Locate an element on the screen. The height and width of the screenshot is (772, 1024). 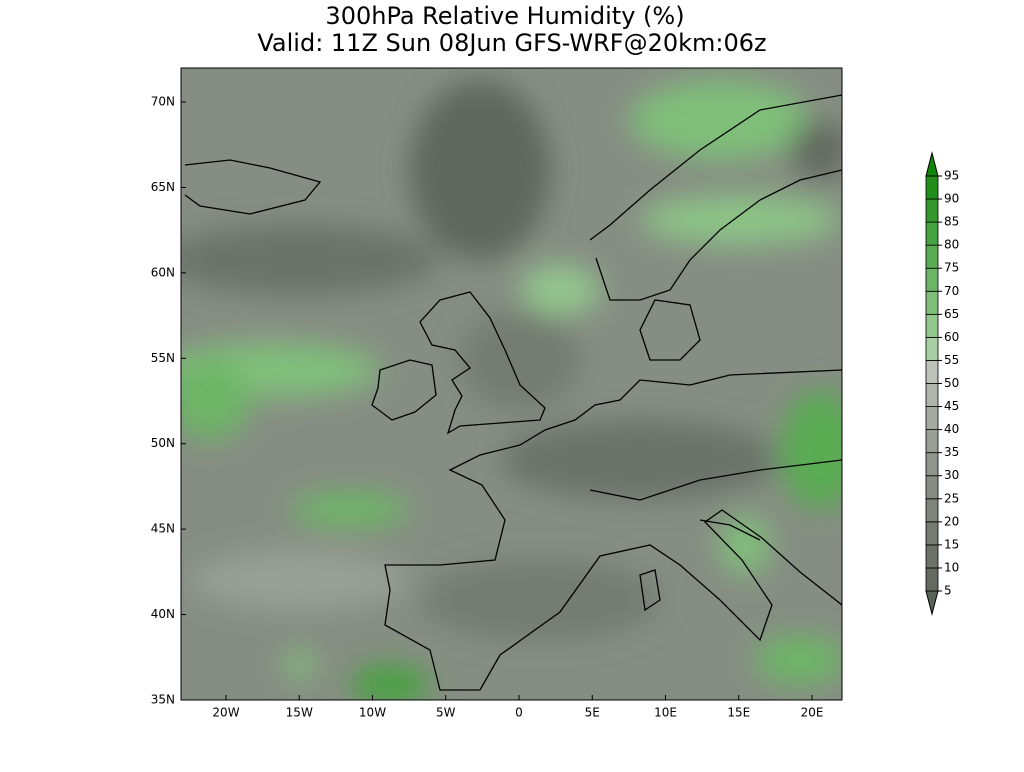
lat-label: 60N is located at coordinates (163, 272).